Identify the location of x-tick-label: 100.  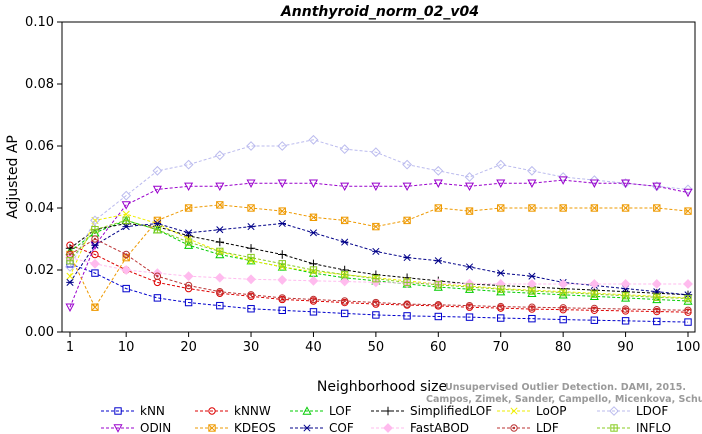
(688, 347).